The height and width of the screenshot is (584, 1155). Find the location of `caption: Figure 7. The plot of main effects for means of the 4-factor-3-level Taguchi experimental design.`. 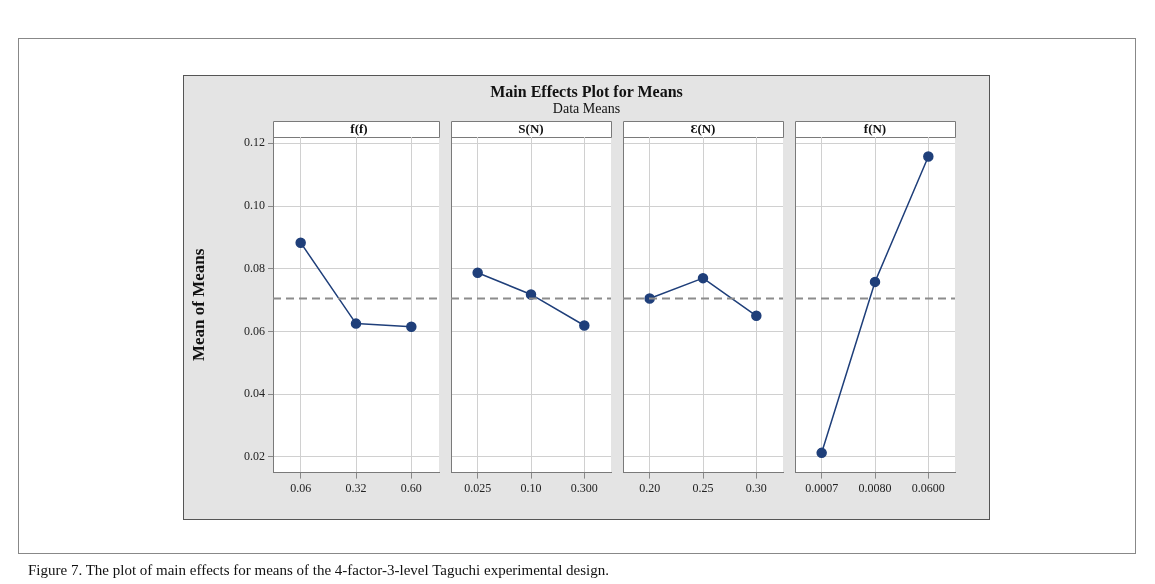

caption: Figure 7. The plot of main effects for means of the 4-factor-3-level Taguchi experimental design. is located at coordinates (318, 570).